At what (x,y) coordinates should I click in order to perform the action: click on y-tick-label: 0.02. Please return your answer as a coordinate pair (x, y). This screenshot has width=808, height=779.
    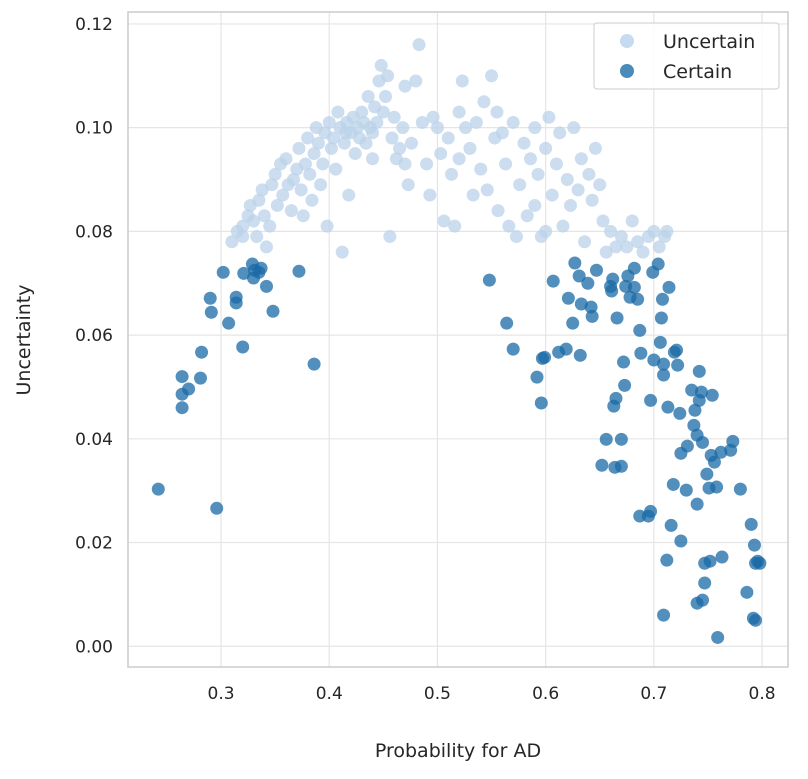
    Looking at the image, I should click on (94, 544).